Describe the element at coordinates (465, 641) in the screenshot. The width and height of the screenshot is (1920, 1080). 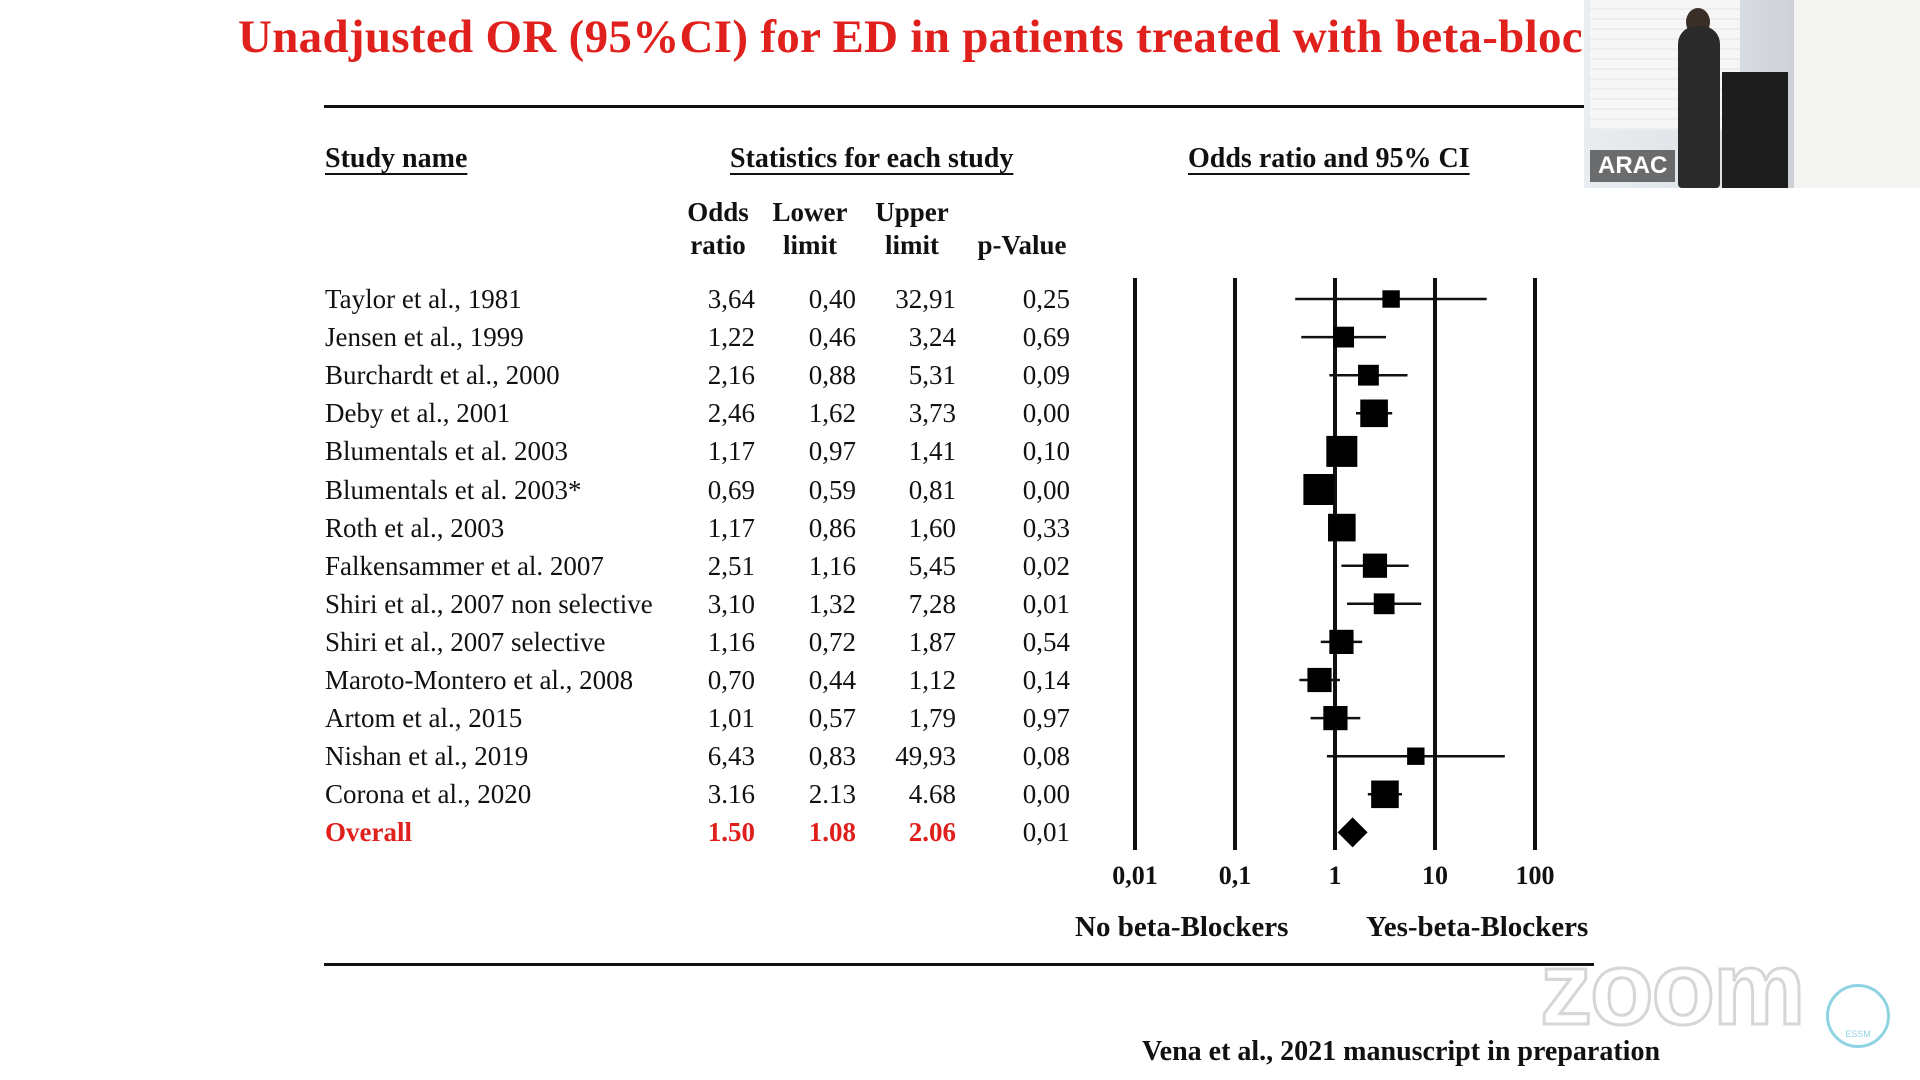
I see `study-name: Shiri et al., 2007 selective` at that location.